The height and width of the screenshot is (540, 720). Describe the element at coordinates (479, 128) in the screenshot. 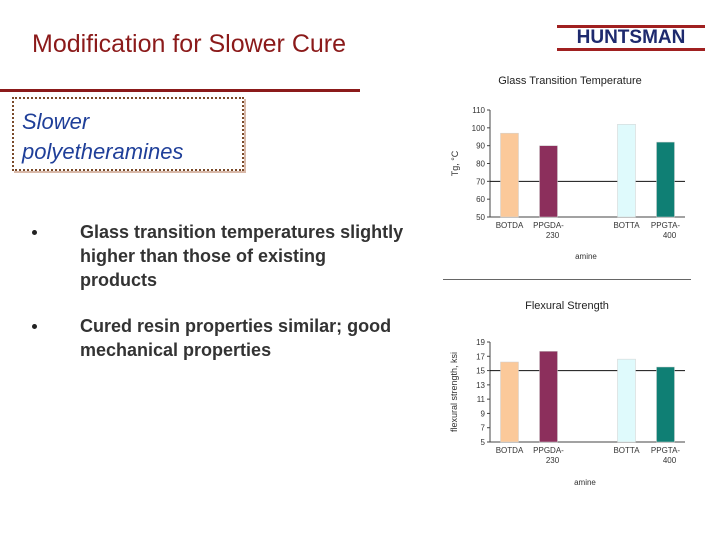

I see `y-tick-label: 100` at that location.